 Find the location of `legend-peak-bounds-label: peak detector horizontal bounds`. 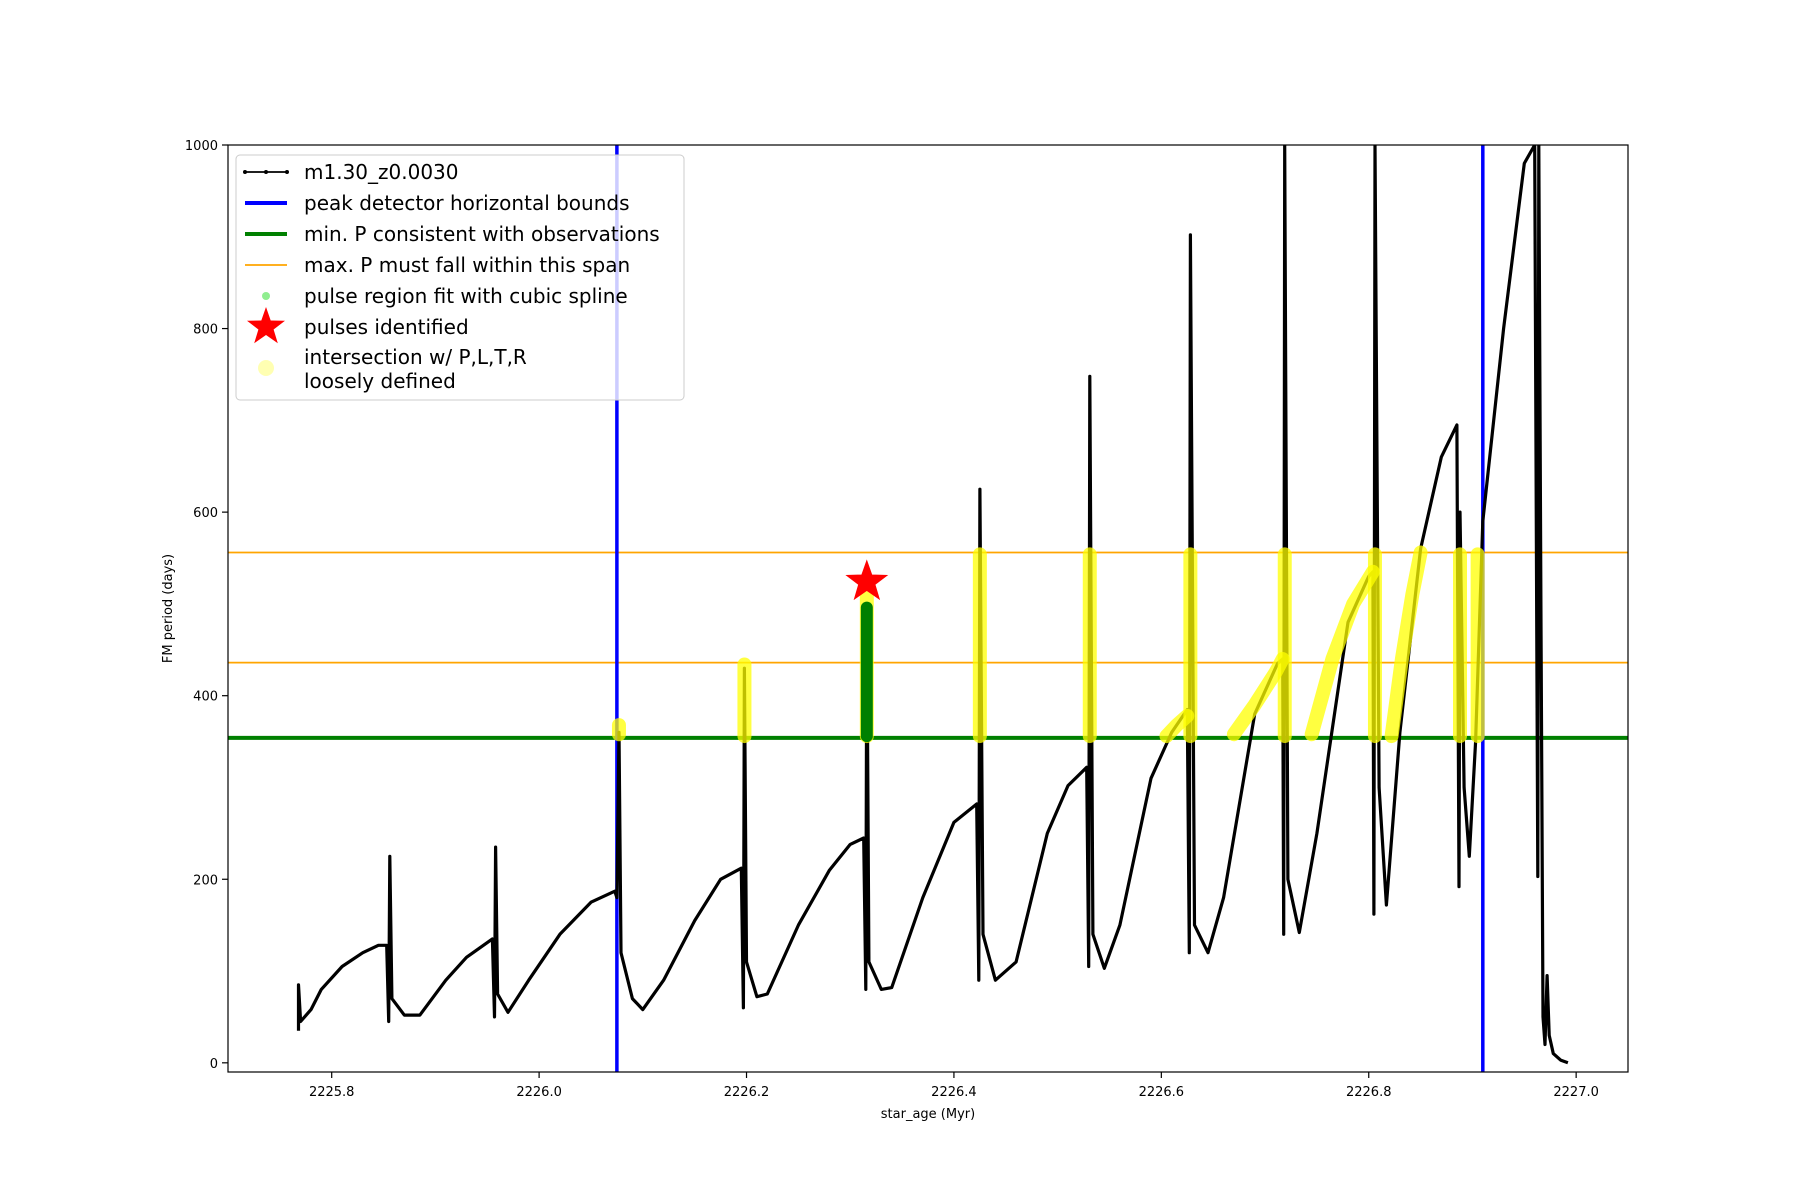

legend-peak-bounds-label: peak detector horizontal bounds is located at coordinates (467, 203).